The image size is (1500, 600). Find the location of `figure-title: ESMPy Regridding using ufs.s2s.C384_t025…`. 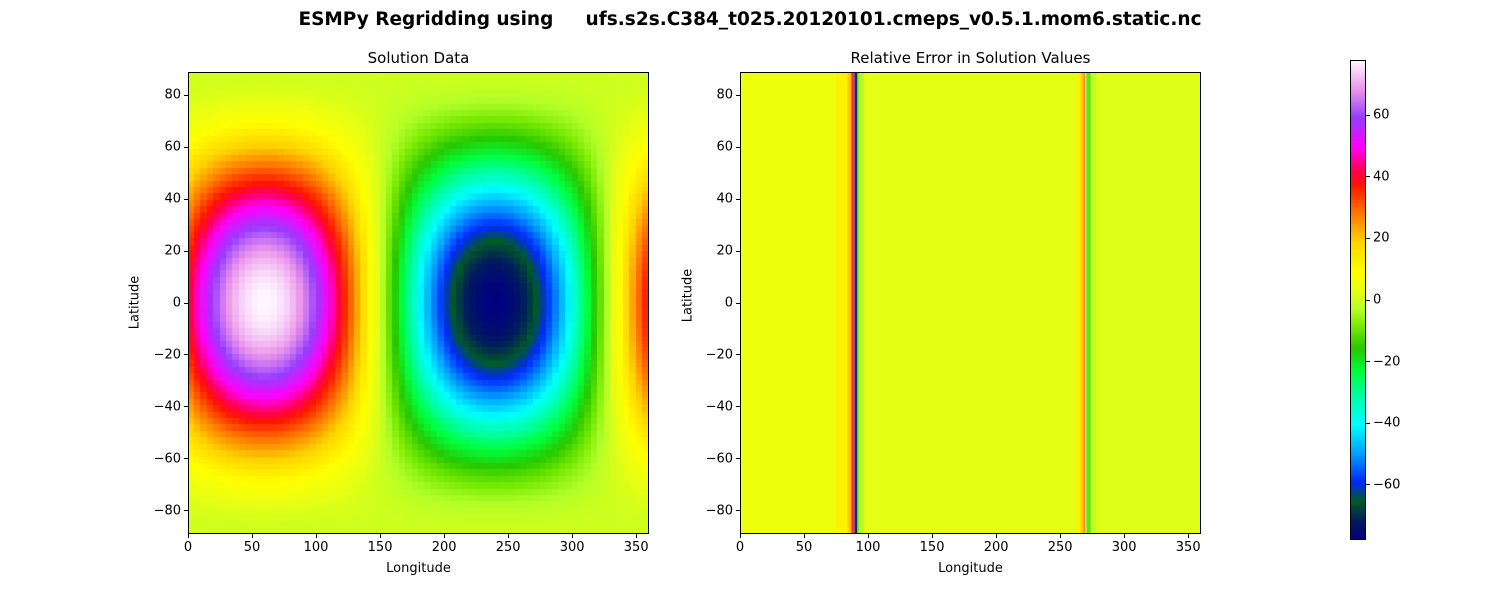

figure-title: ESMPy Regridding using ufs.s2s.C384_t025… is located at coordinates (750, 19).